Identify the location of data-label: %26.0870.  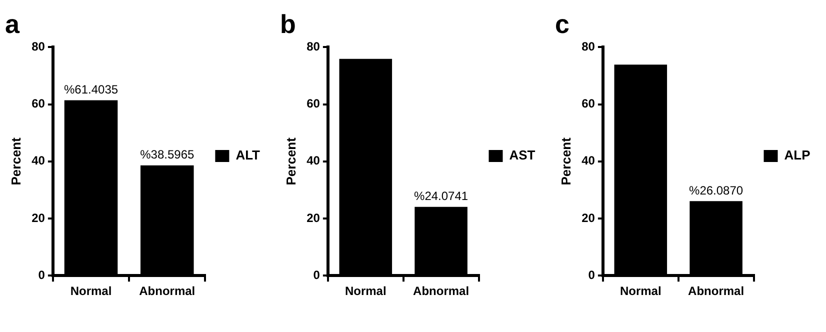
(716, 190).